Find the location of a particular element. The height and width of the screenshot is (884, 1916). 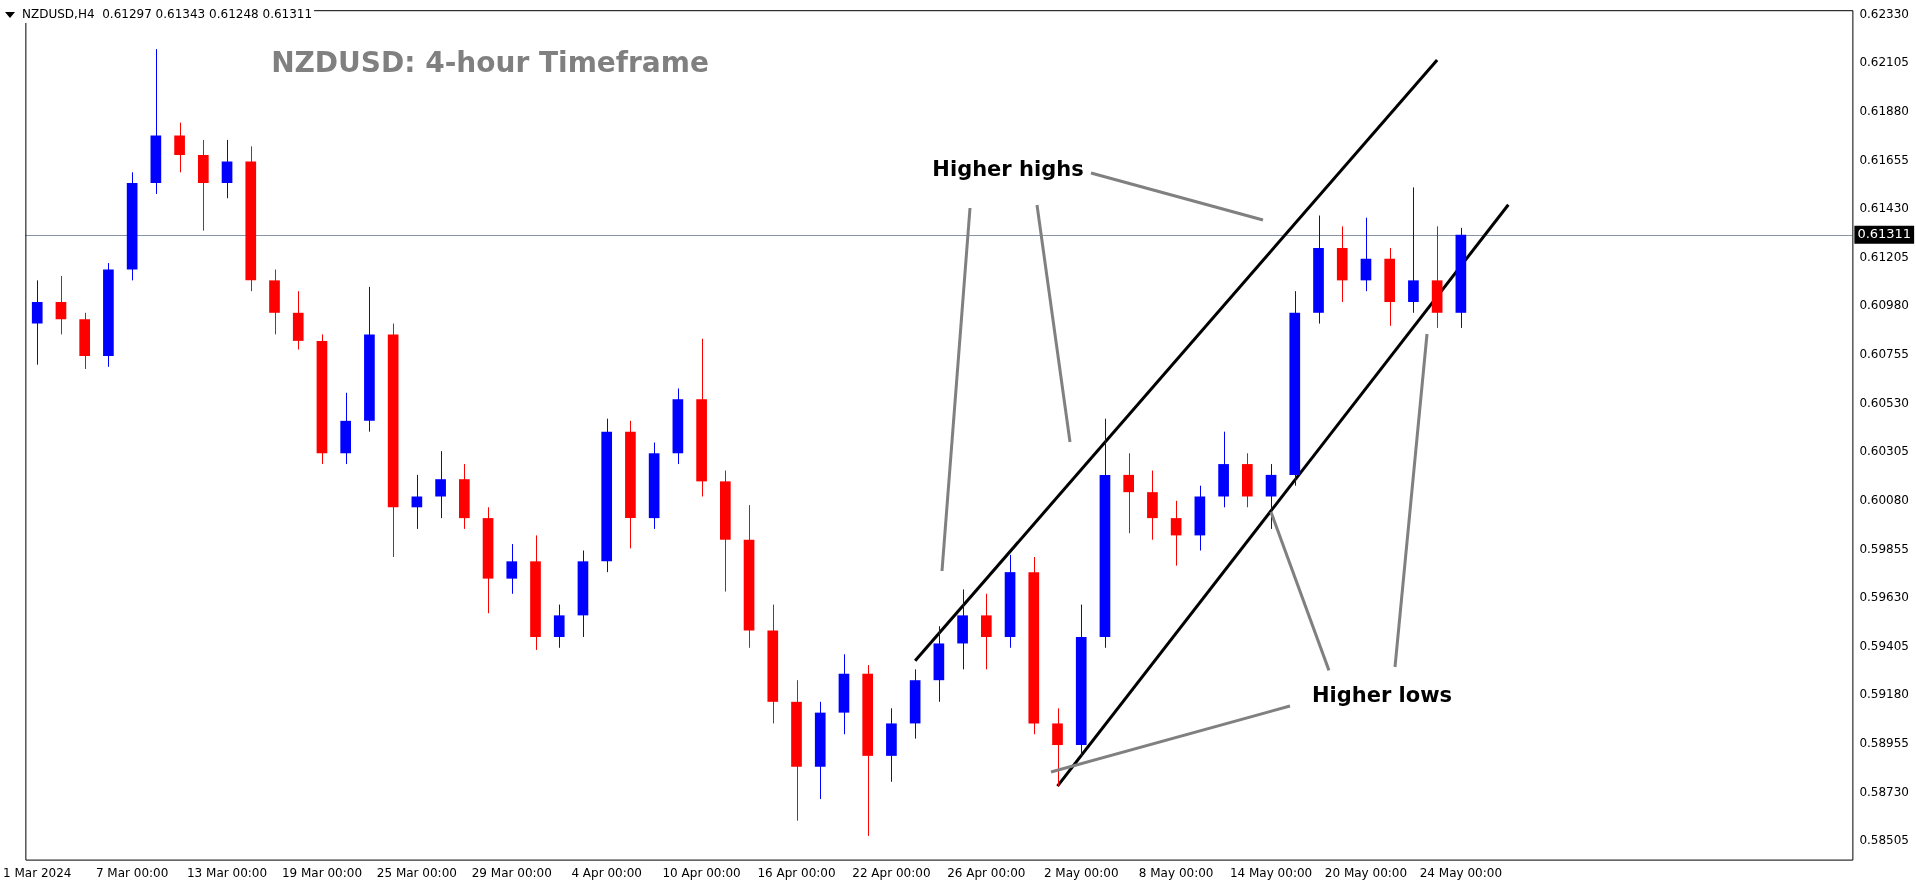

y-tick-label: 0.58505 is located at coordinates (1884, 840).